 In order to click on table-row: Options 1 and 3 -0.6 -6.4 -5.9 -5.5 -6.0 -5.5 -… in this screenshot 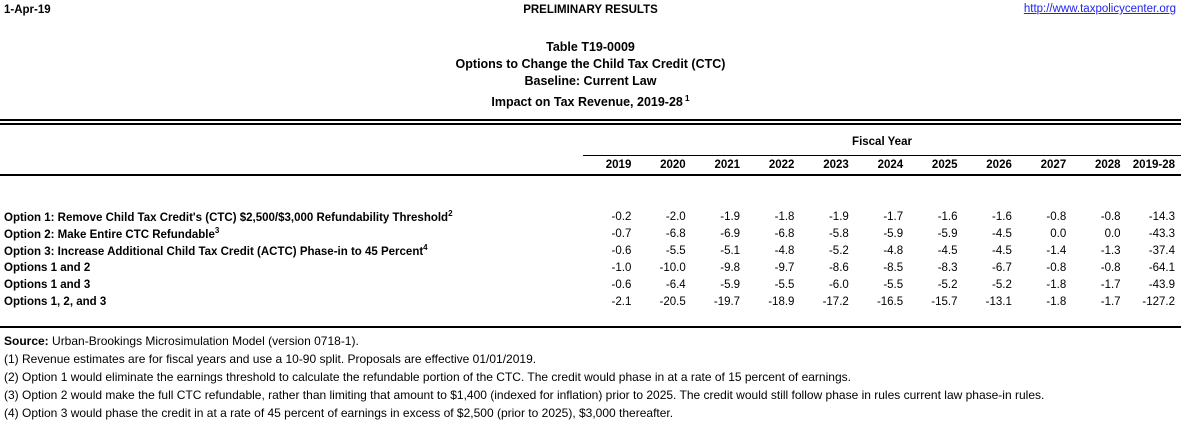, I will do `click(590, 284)`.